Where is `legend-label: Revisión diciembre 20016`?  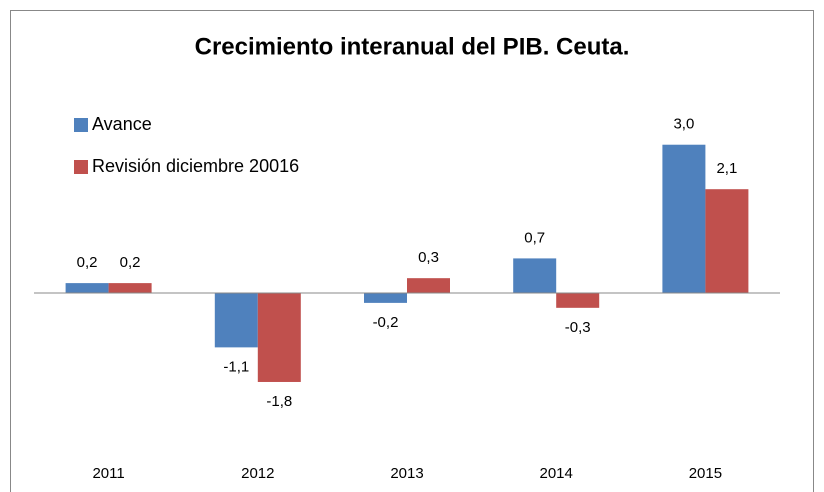
legend-label: Revisión diciembre 20016 is located at coordinates (195, 166).